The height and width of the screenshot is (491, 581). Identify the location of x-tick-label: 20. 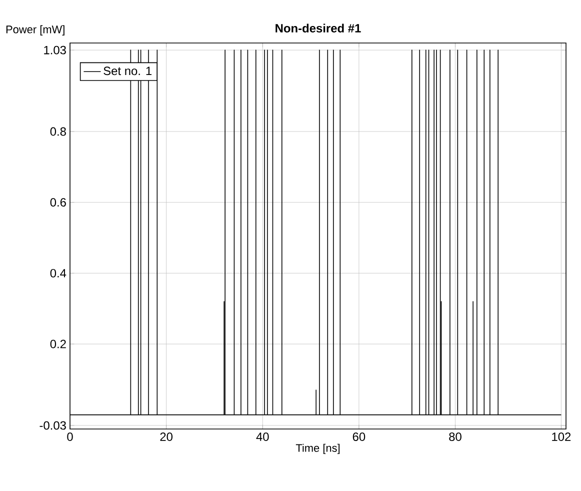
(166, 436).